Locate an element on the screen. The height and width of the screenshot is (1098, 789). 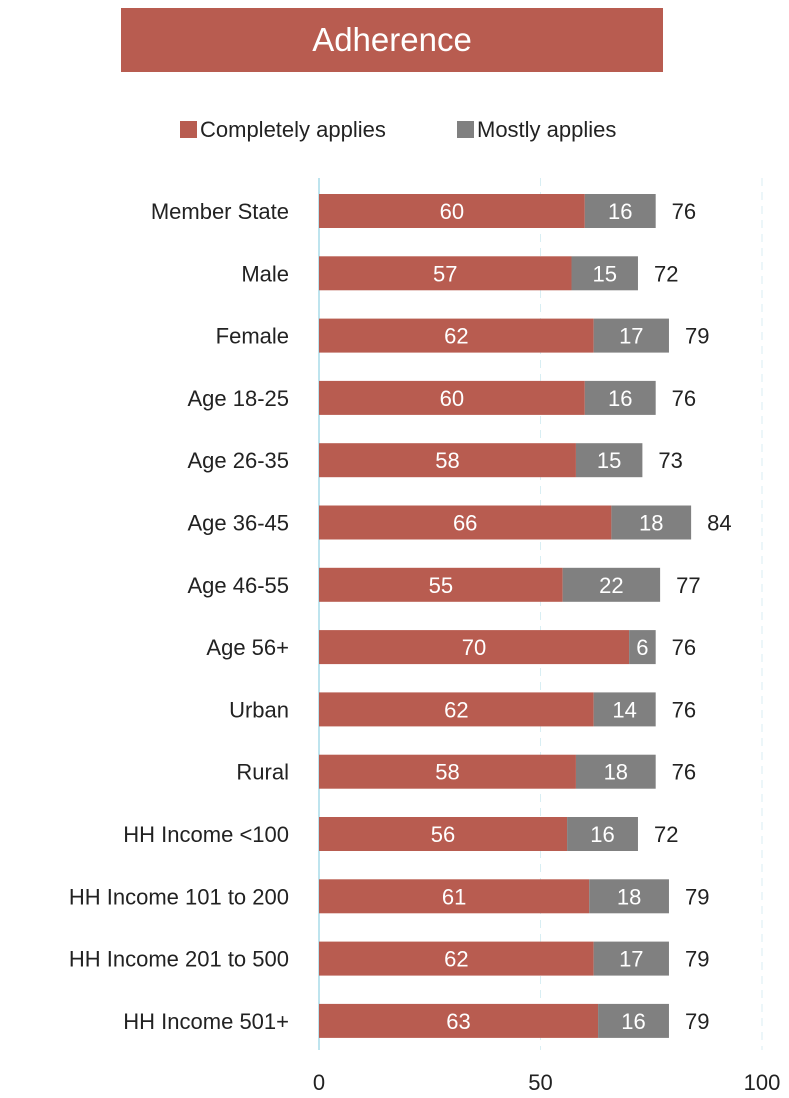
total-label: 84 is located at coordinates (719, 523).